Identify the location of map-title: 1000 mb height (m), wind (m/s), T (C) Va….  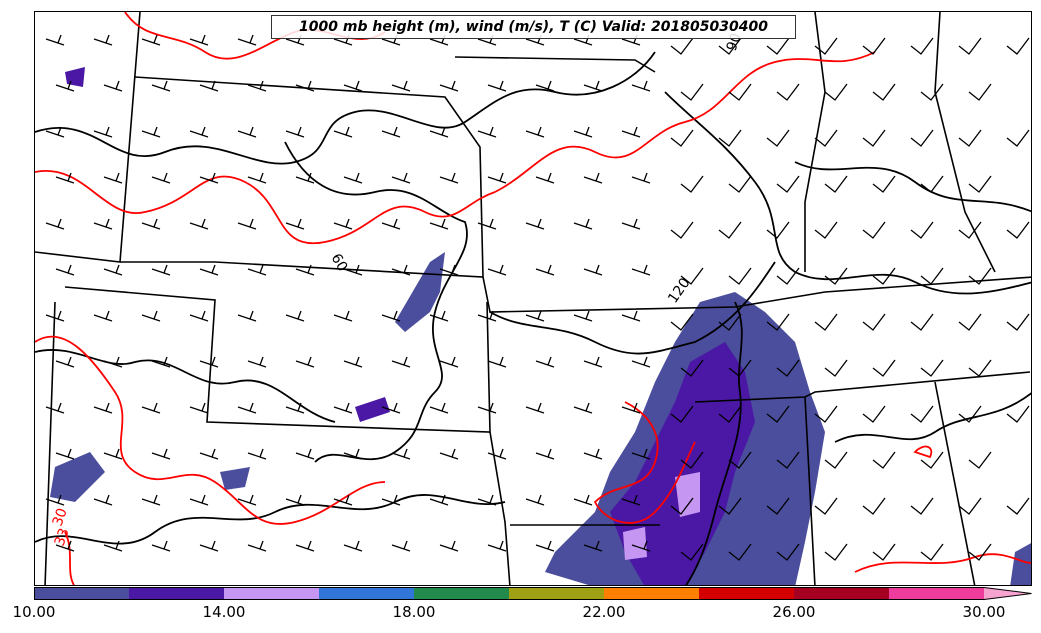
(533, 27).